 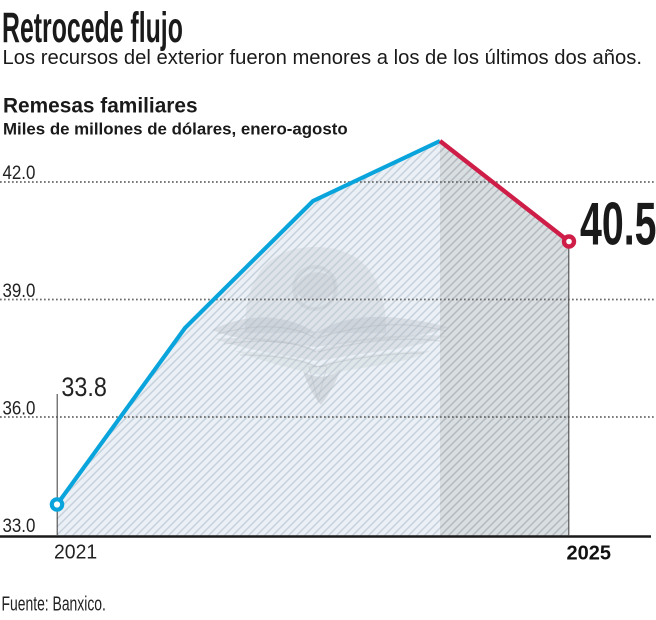 What do you see at coordinates (54, 603) in the screenshot?
I see `svg-text: Fuente: Banxico.` at bounding box center [54, 603].